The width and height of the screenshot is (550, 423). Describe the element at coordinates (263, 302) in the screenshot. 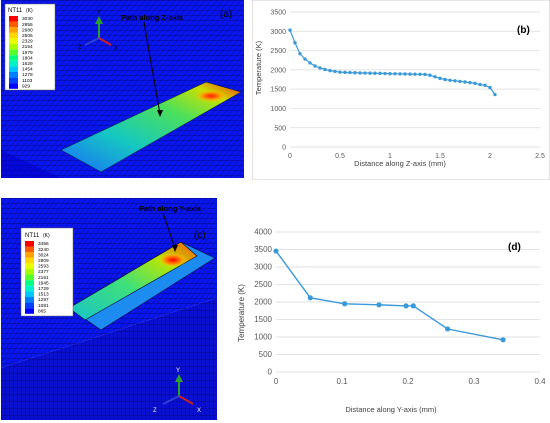

I see `y-tick-label: 2000` at that location.